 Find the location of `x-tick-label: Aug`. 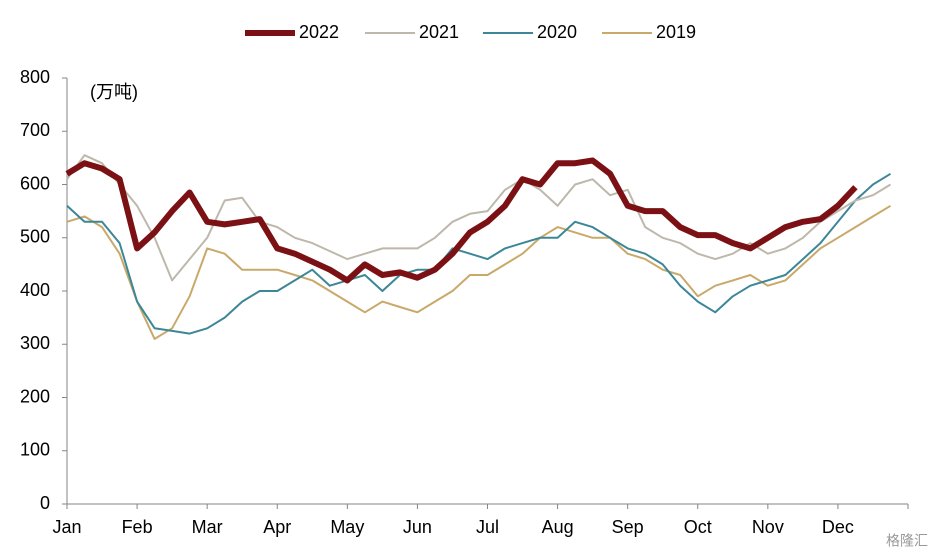

x-tick-label: Aug is located at coordinates (558, 527).